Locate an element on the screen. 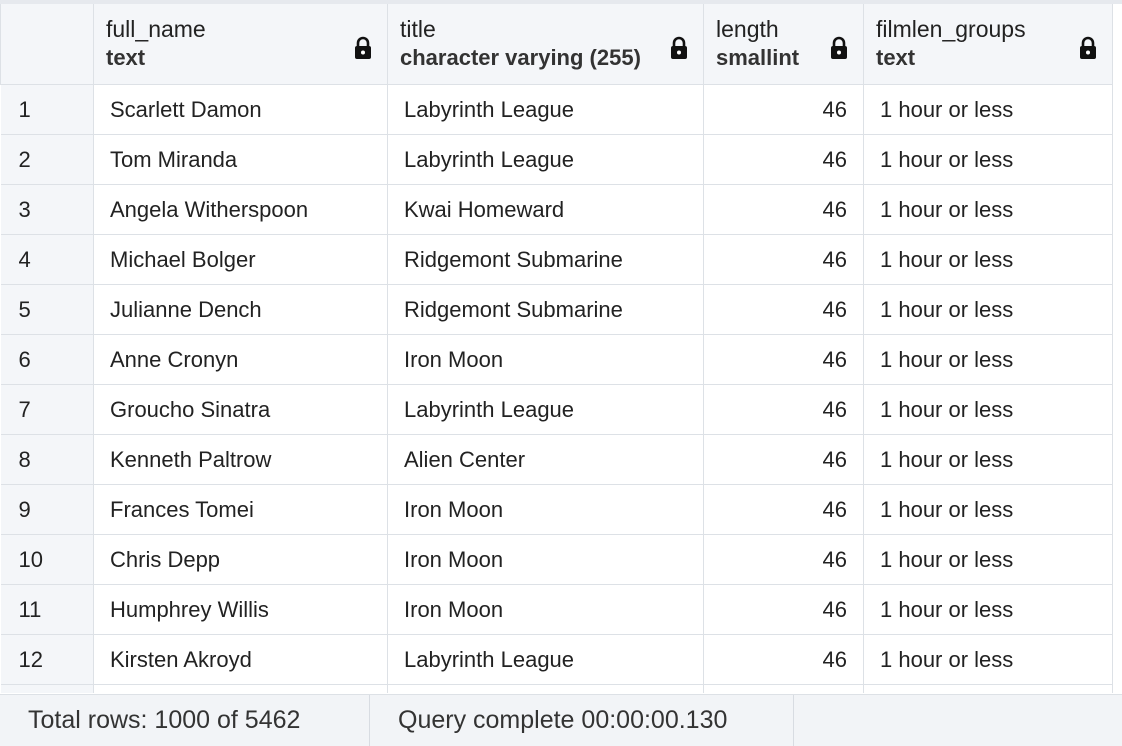 Image resolution: width=1122 pixels, height=746 pixels. cell-title: Kwai Homeward is located at coordinates (545, 209).